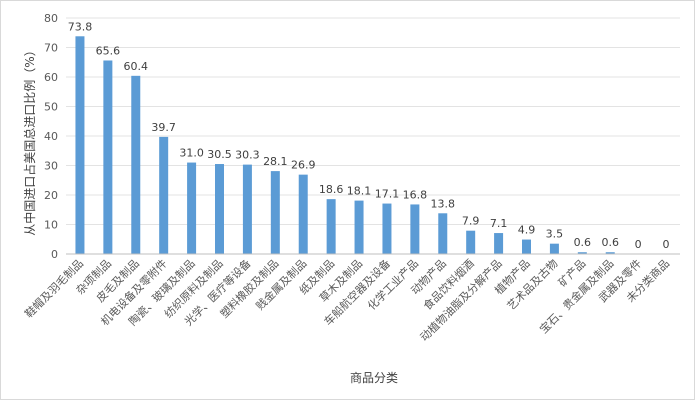 This screenshot has height=402, width=697. What do you see at coordinates (331, 189) in the screenshot?
I see `data-label: 18.6` at bounding box center [331, 189].